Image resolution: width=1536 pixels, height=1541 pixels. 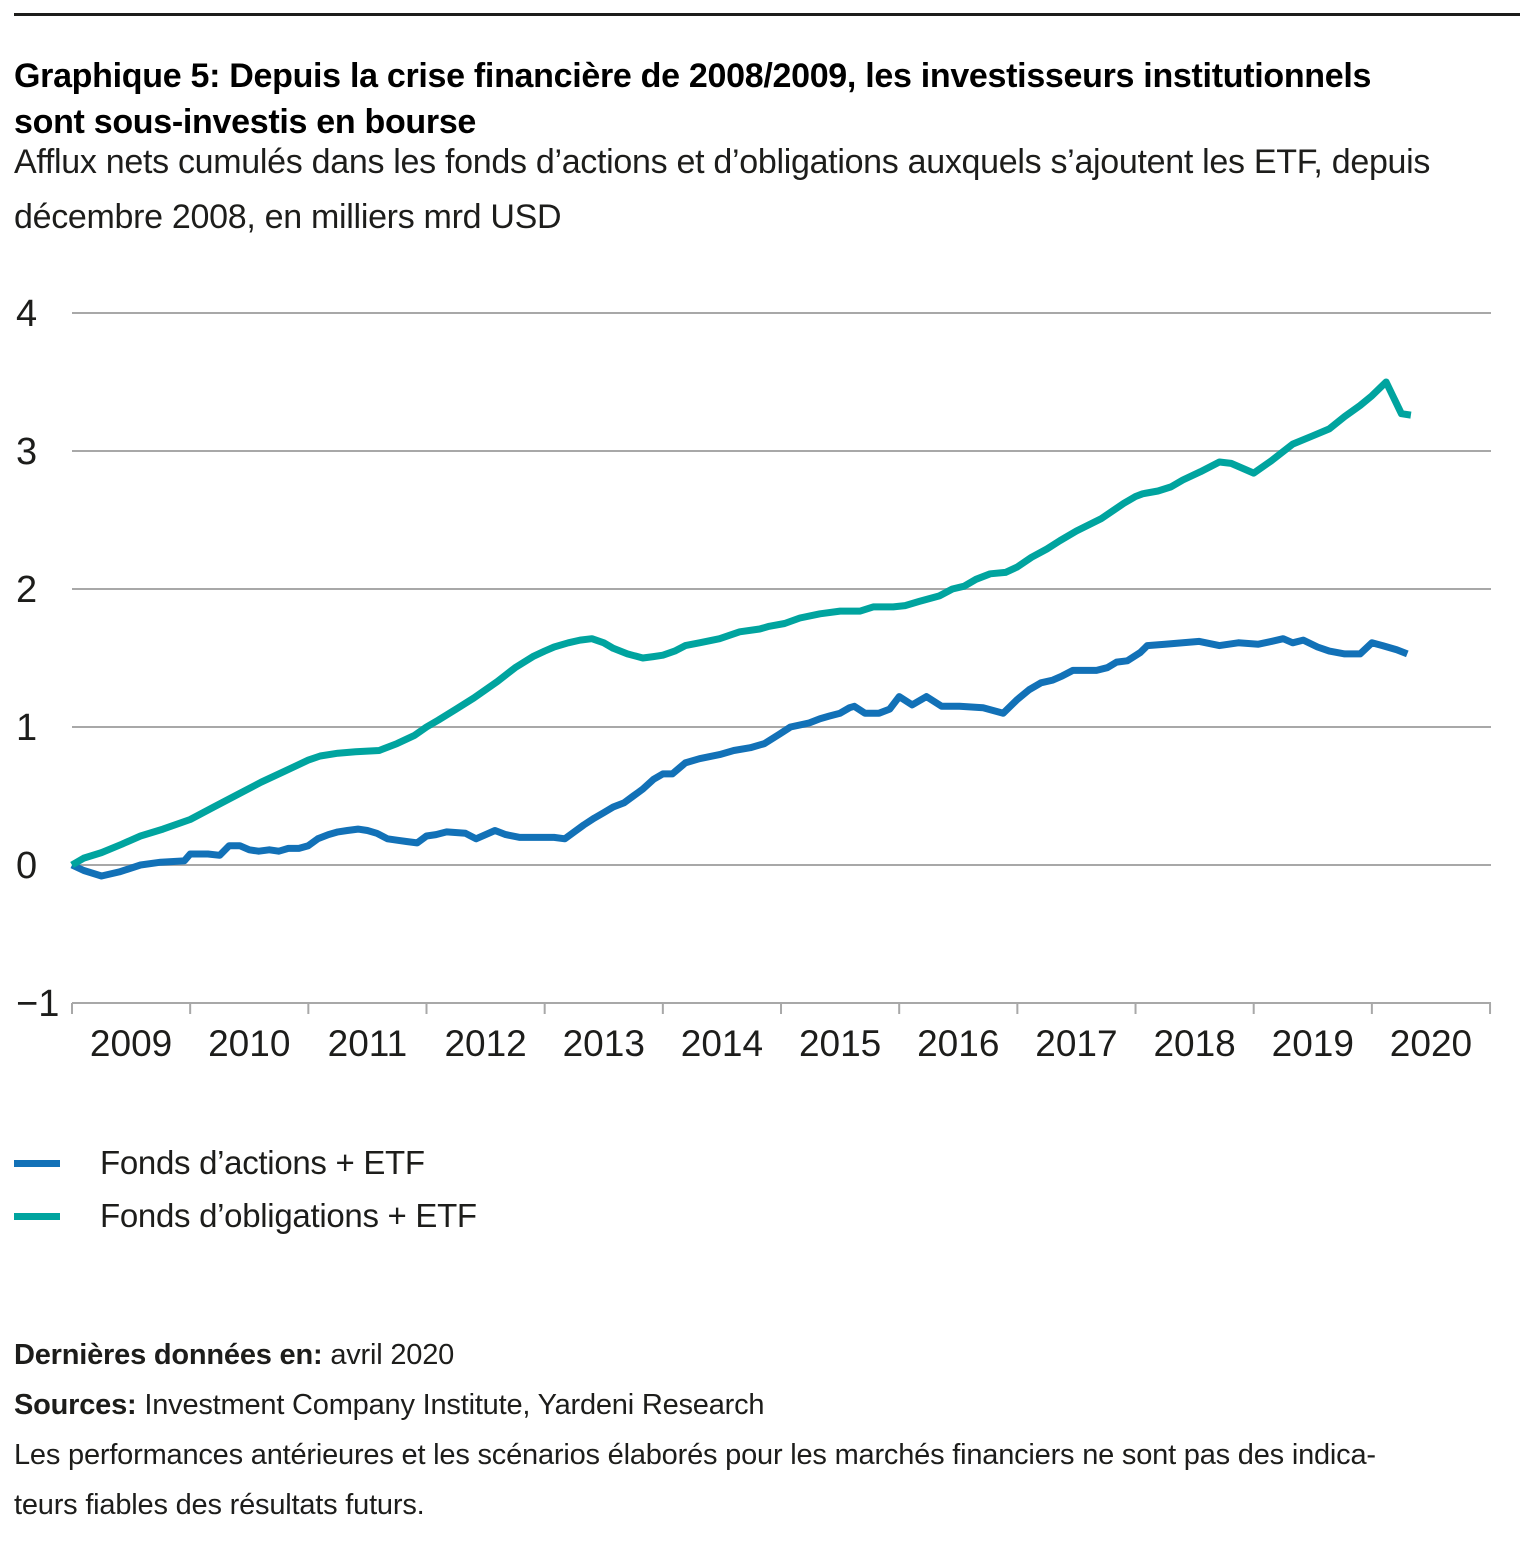 I want to click on x-tick-label: 2017, so click(x=1076, y=1043).